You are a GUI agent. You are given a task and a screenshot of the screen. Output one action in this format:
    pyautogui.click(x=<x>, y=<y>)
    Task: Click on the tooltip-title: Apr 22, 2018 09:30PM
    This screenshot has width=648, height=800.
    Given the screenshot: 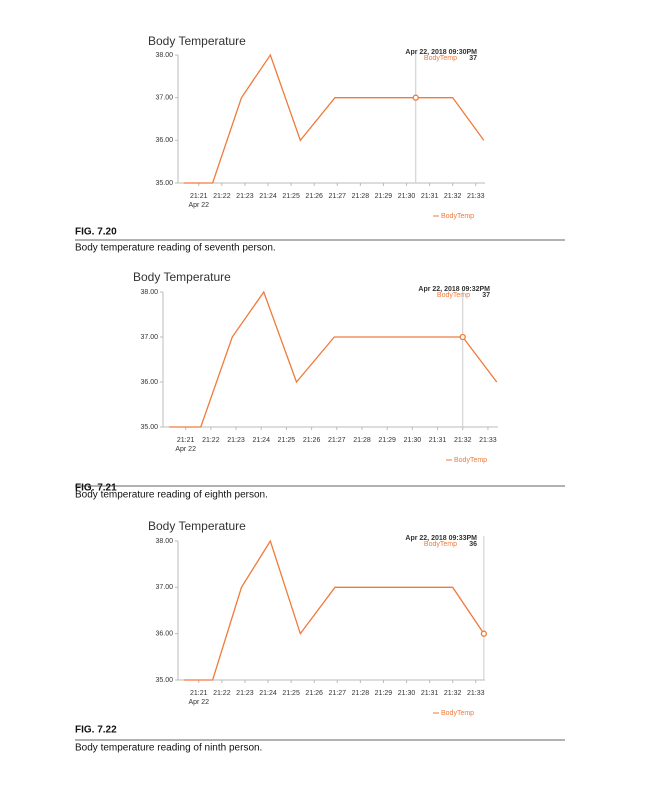 What is the action you would take?
    pyautogui.click(x=441, y=52)
    